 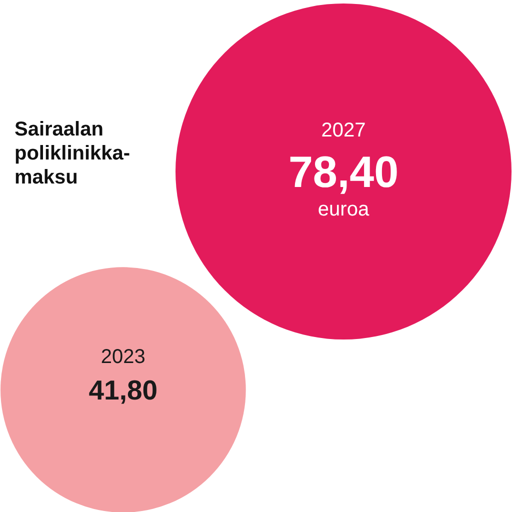 I want to click on category-label: 2023, so click(x=123, y=357).